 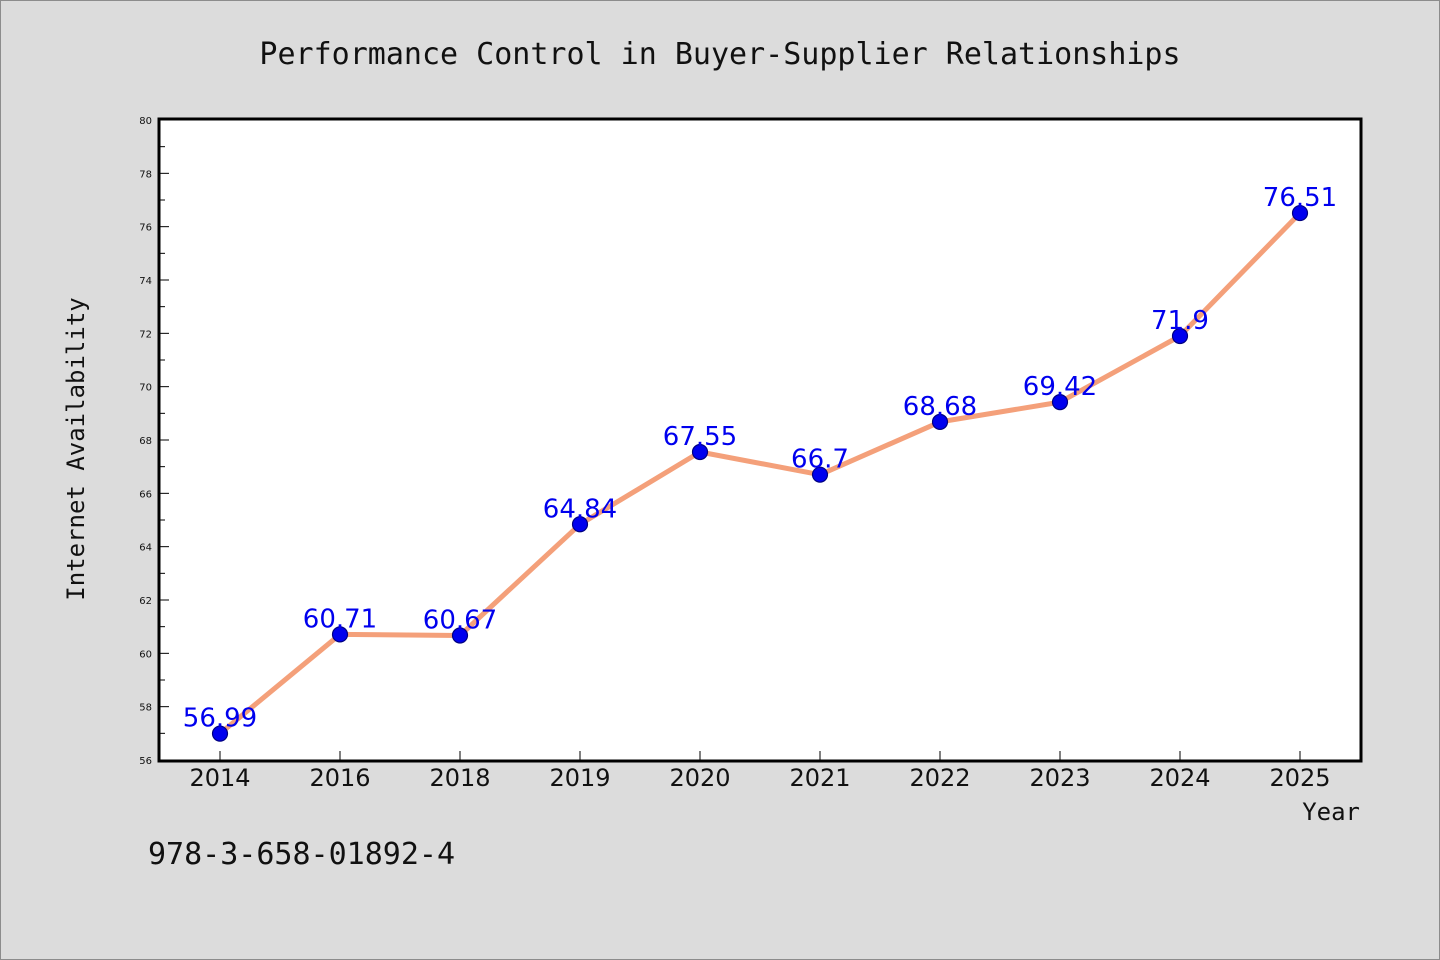 I want to click on data-label: 66.7, so click(x=820, y=460).